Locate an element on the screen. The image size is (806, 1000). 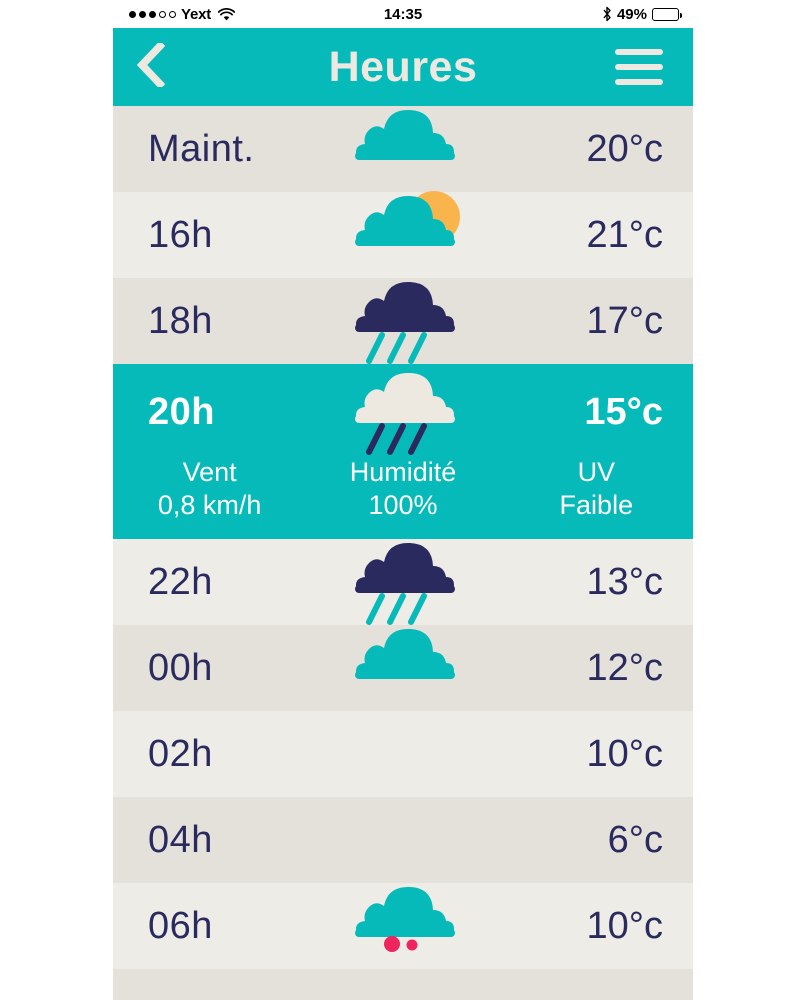
detail-humidity: Humidité 100% is located at coordinates (402, 492).